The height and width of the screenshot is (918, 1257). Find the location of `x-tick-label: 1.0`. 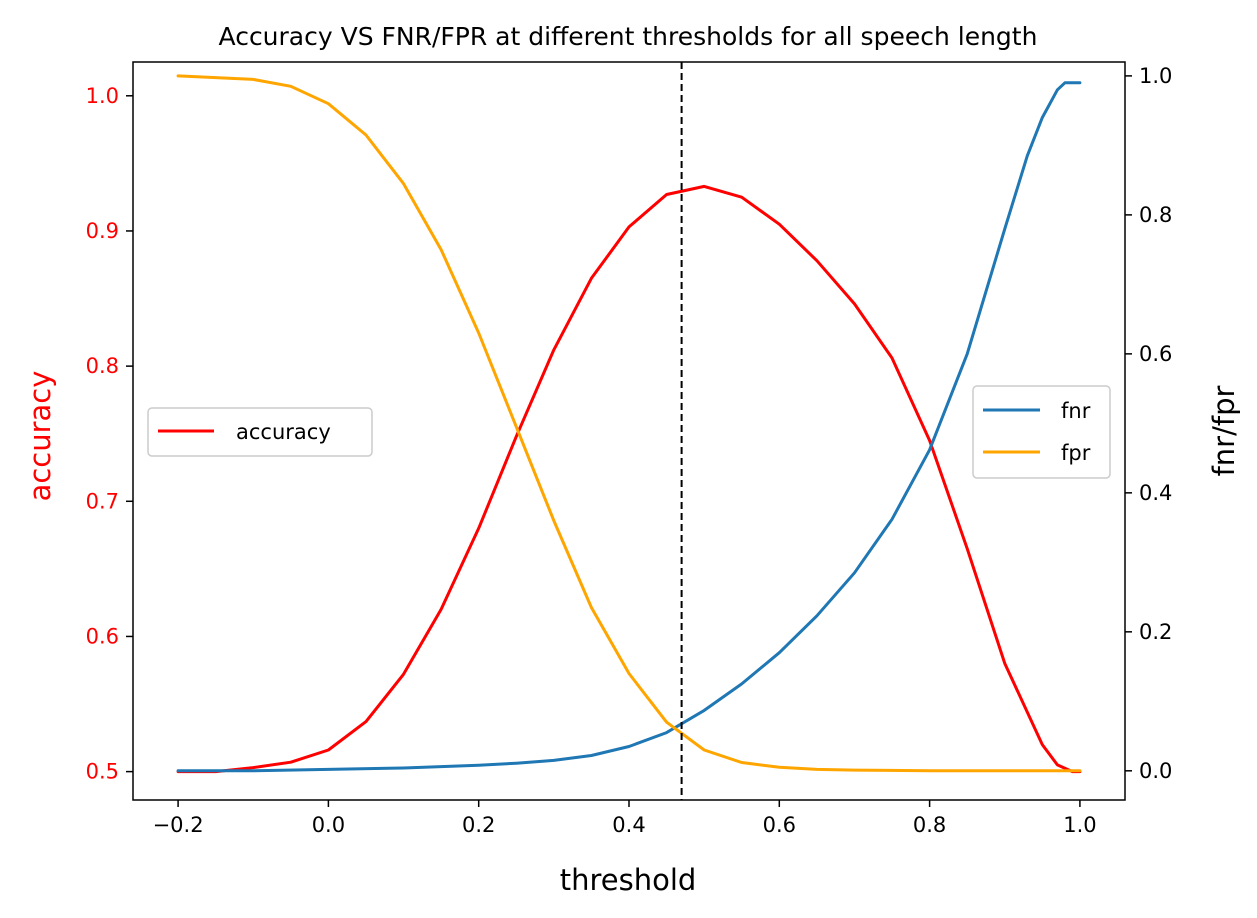

x-tick-label: 1.0 is located at coordinates (1079, 825).